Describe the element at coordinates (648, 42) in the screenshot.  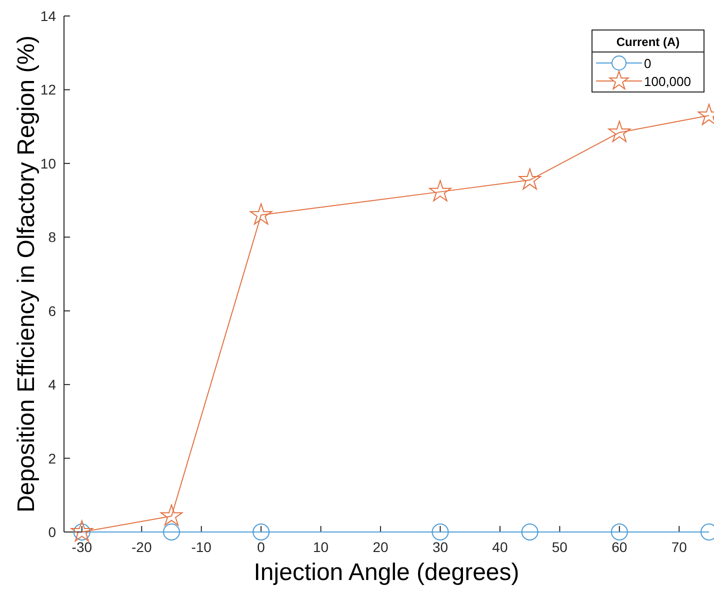
I see `legend-title: Current (A)` at that location.